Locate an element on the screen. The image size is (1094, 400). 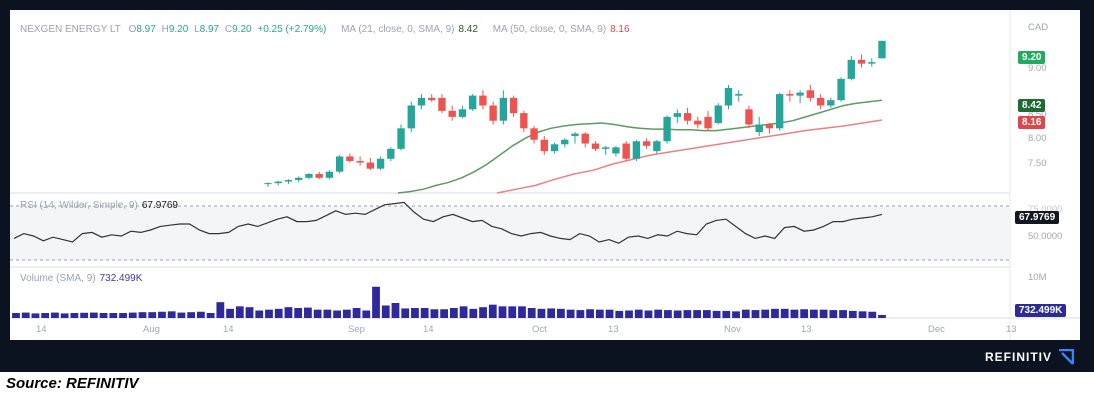
x-label-8: Nov is located at coordinates (732, 329).